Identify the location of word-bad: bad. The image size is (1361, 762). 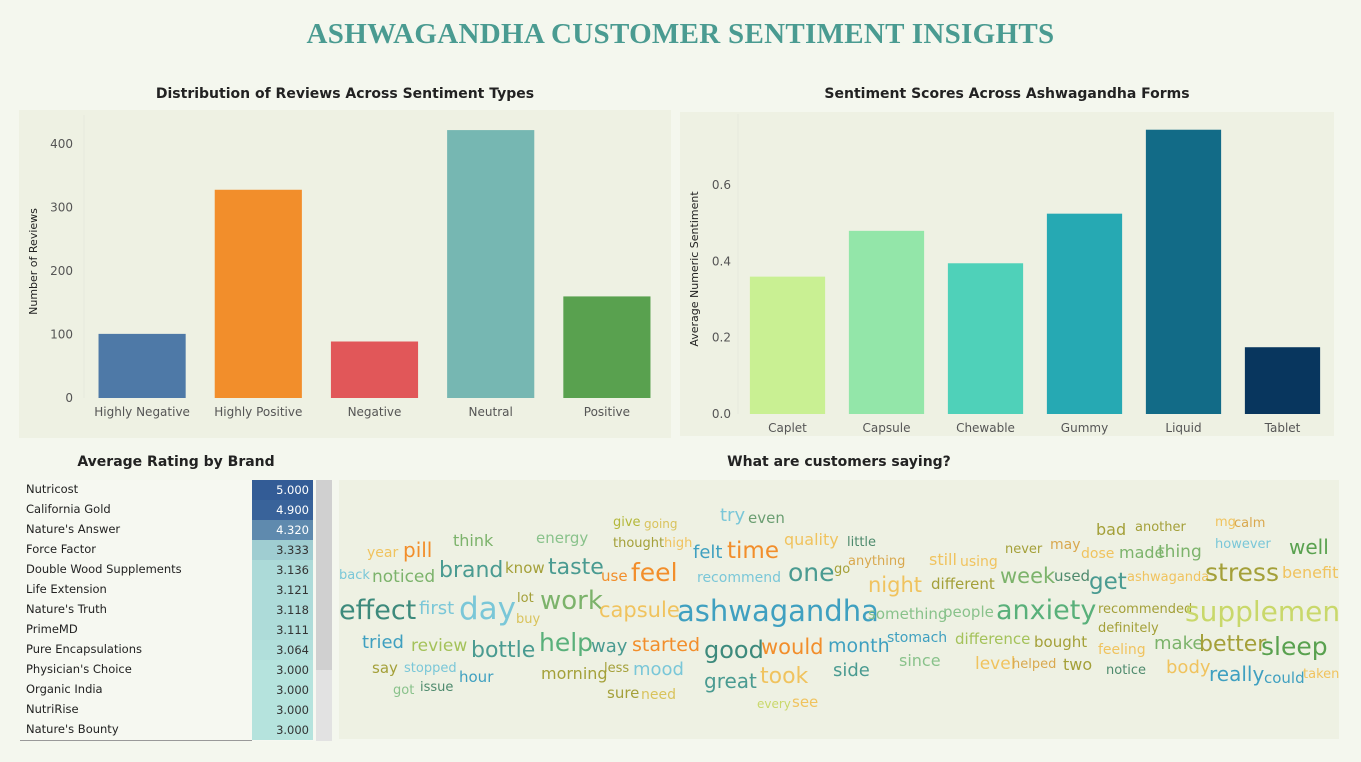
(1111, 529).